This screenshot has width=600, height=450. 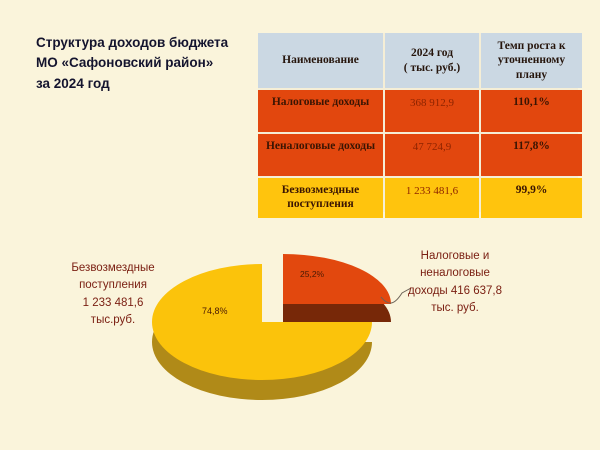 What do you see at coordinates (432, 111) in the screenshot?
I see `table-row-tax-value: 368 912,9` at bounding box center [432, 111].